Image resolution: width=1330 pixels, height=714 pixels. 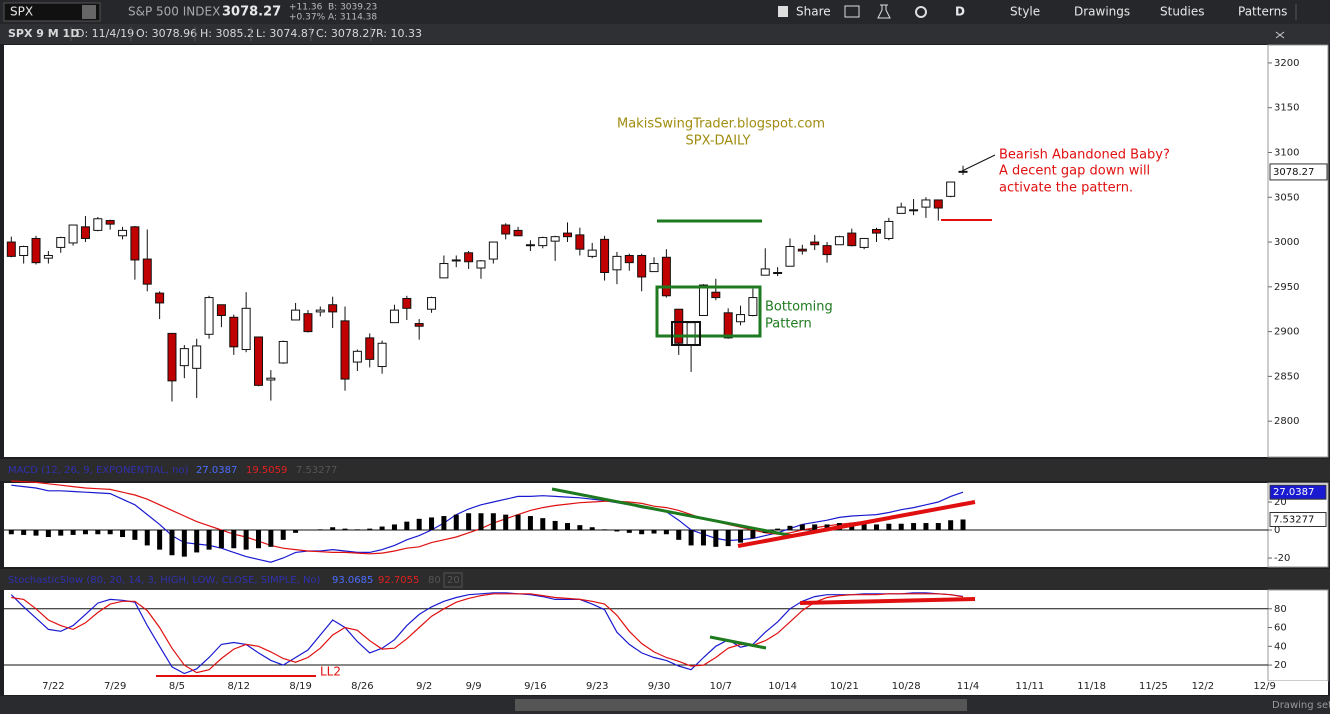 What do you see at coordinates (1298, 251) in the screenshot?
I see `price-axis` at bounding box center [1298, 251].